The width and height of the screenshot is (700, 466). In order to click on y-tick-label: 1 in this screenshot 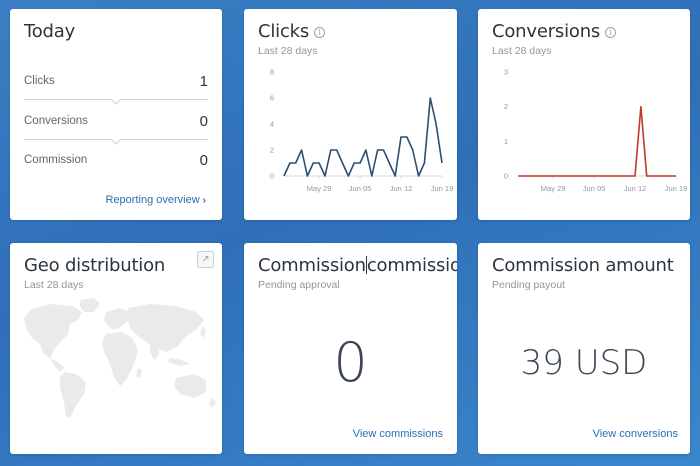, I will do `click(506, 141)`.